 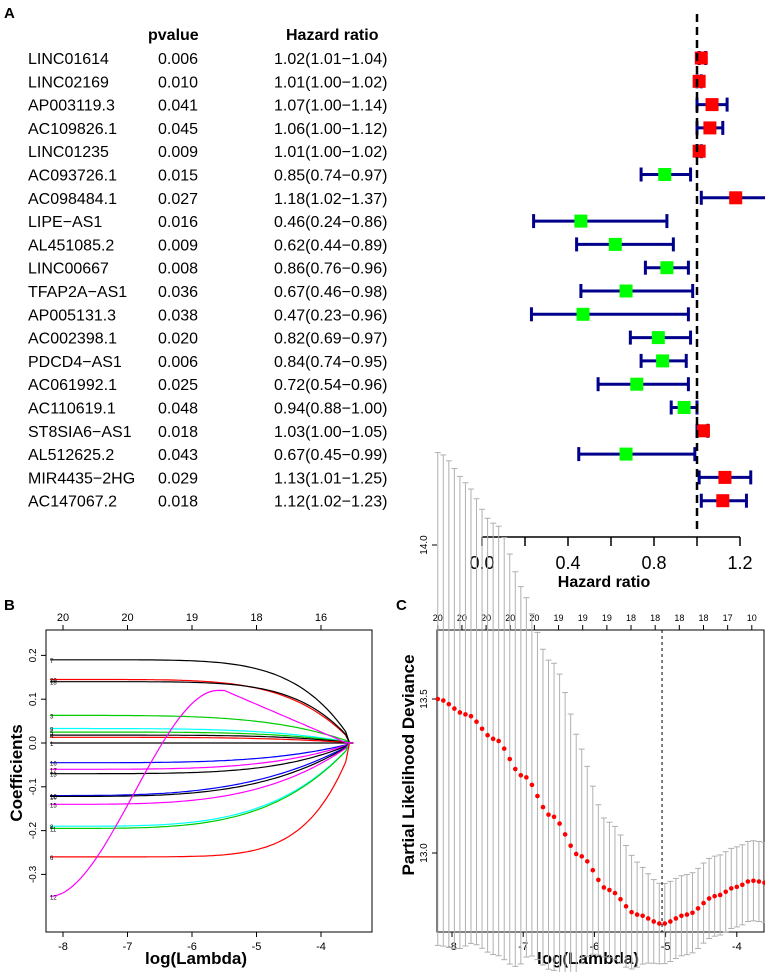 I want to click on hazard-ratio-text: 1.13(1.01−1.25), so click(x=330, y=478).